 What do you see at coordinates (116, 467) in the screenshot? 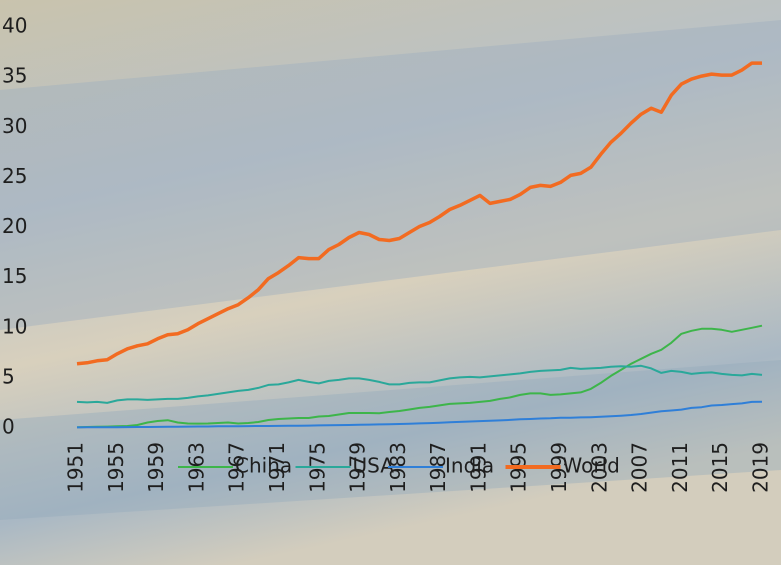
I see `x-tick-label: 1955` at bounding box center [116, 467].